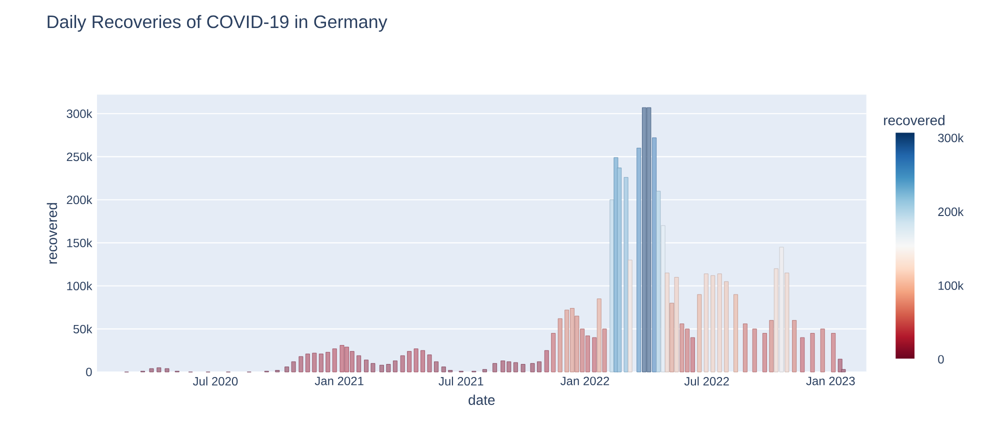 Image resolution: width=984 pixels, height=428 pixels. Describe the element at coordinates (914, 120) in the screenshot. I see `color-bar-title: recovered` at that location.